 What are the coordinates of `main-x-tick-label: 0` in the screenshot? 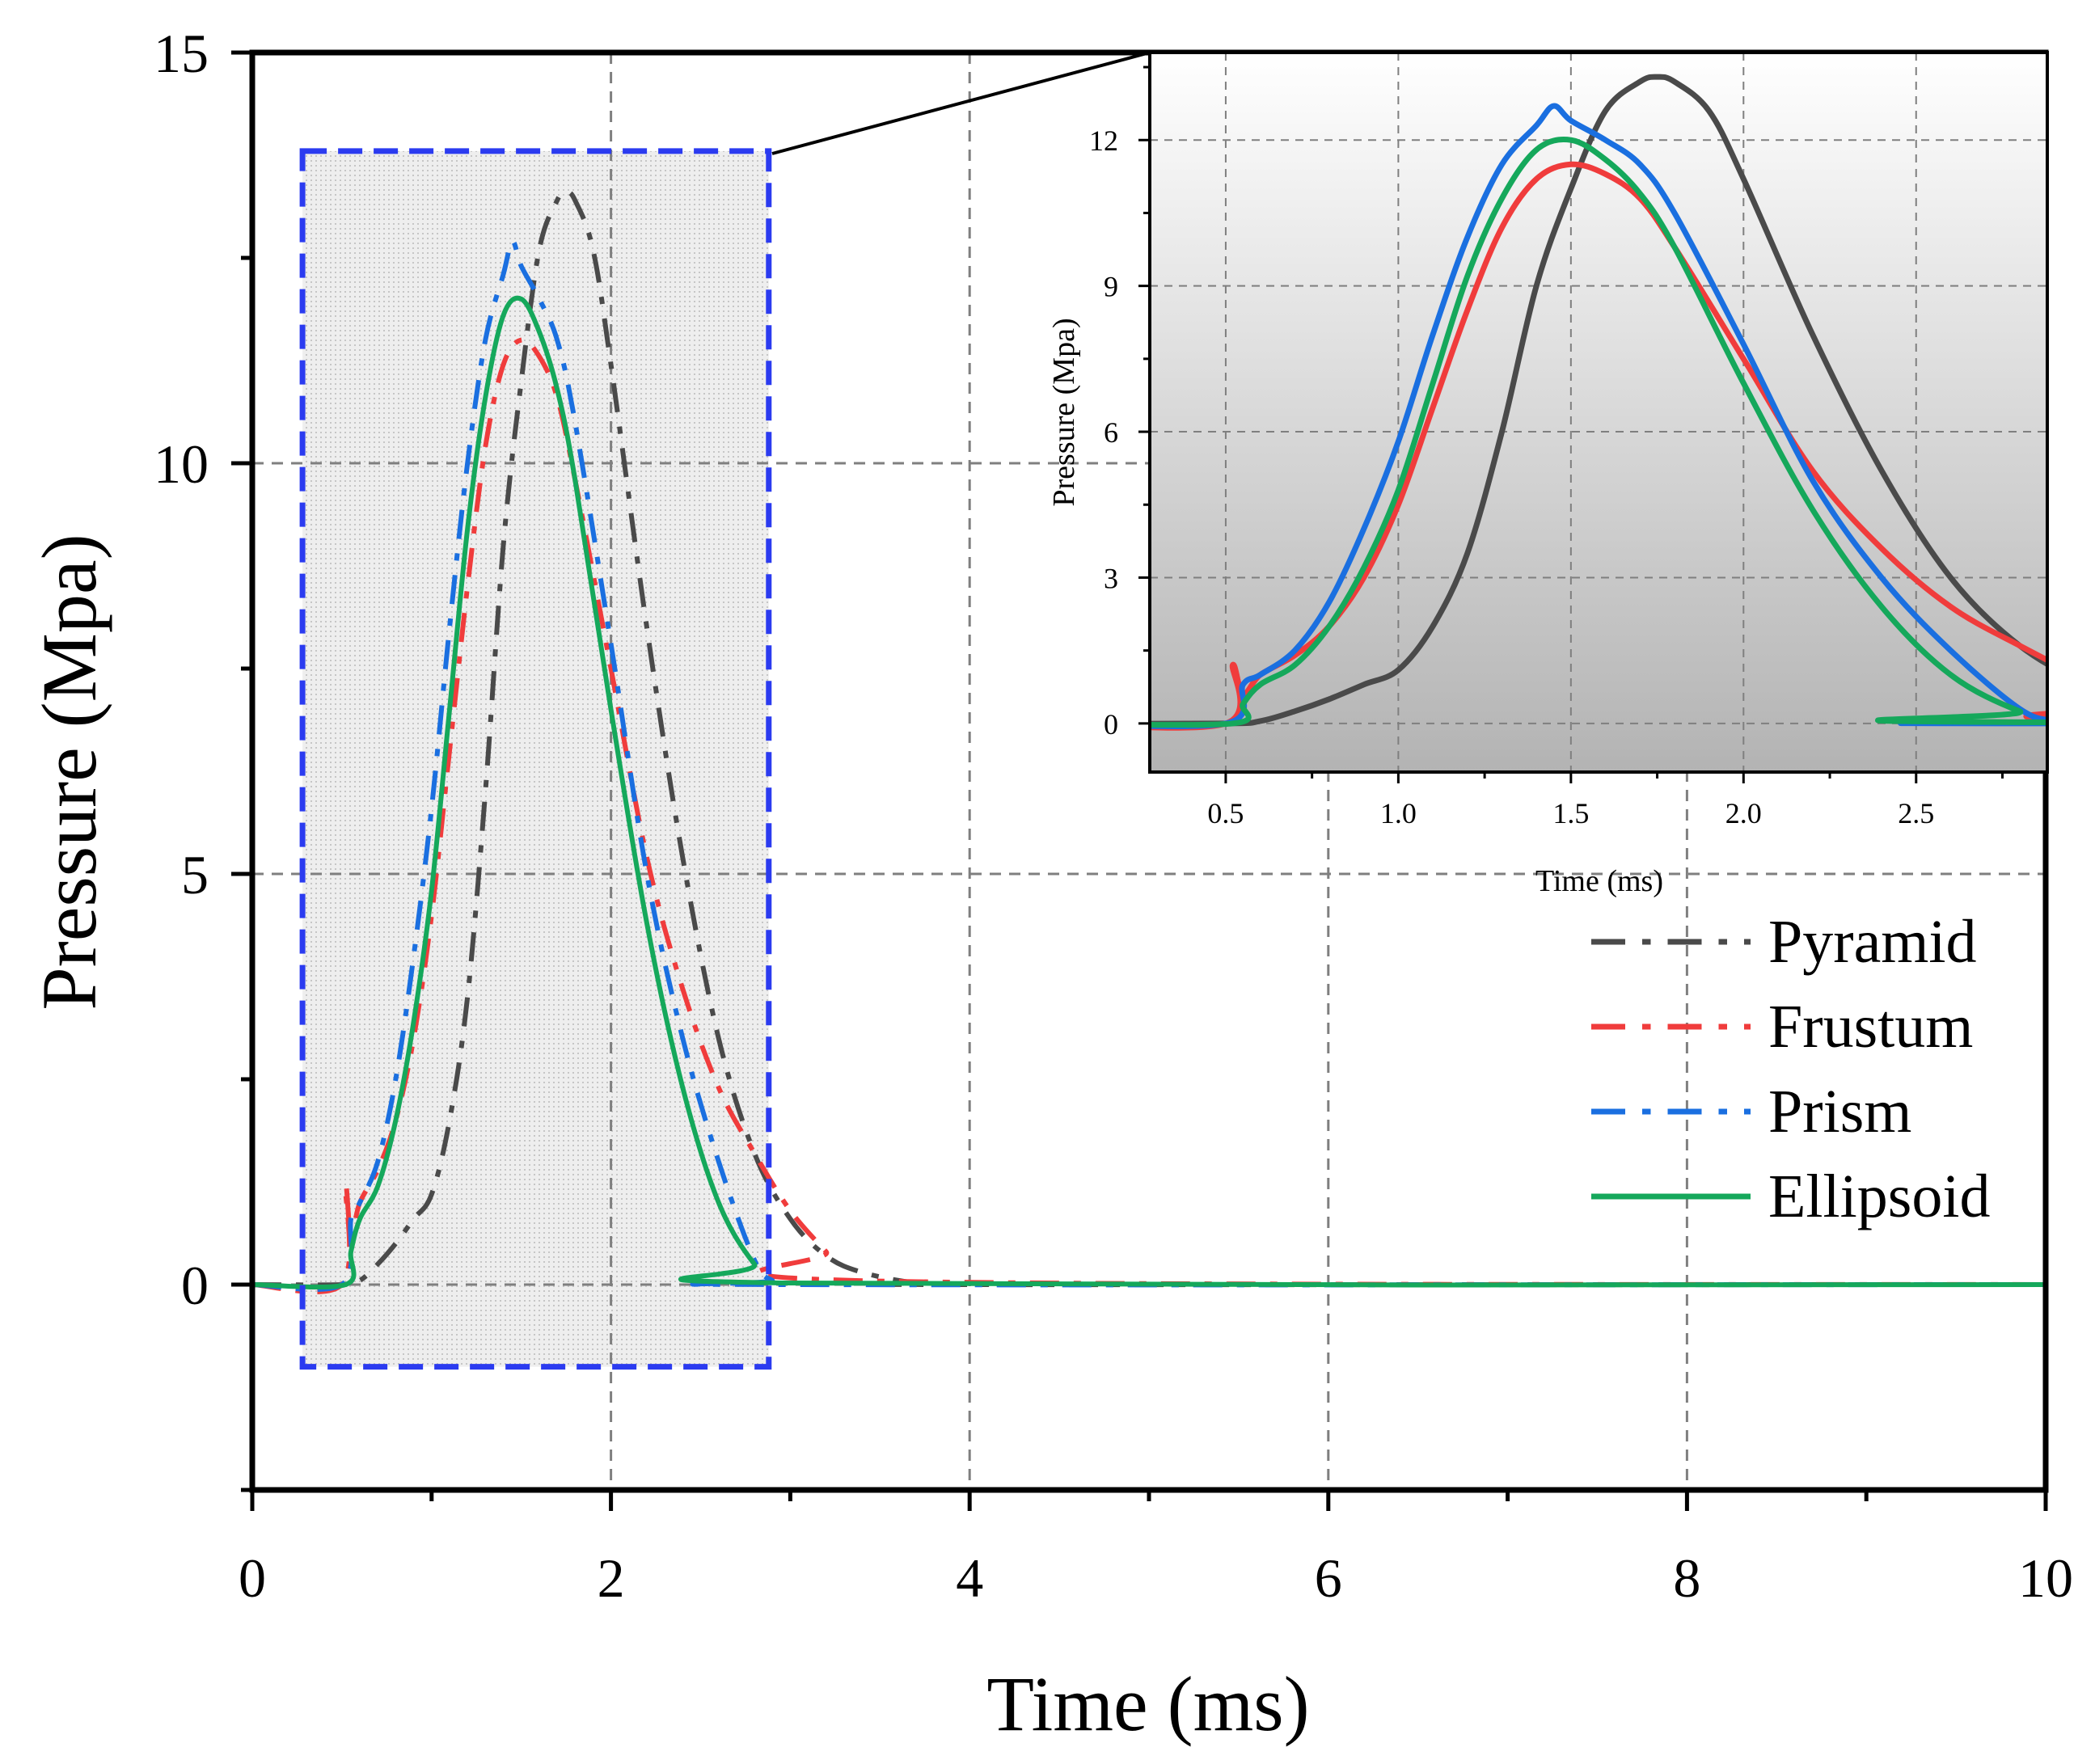 It's located at (252, 1578).